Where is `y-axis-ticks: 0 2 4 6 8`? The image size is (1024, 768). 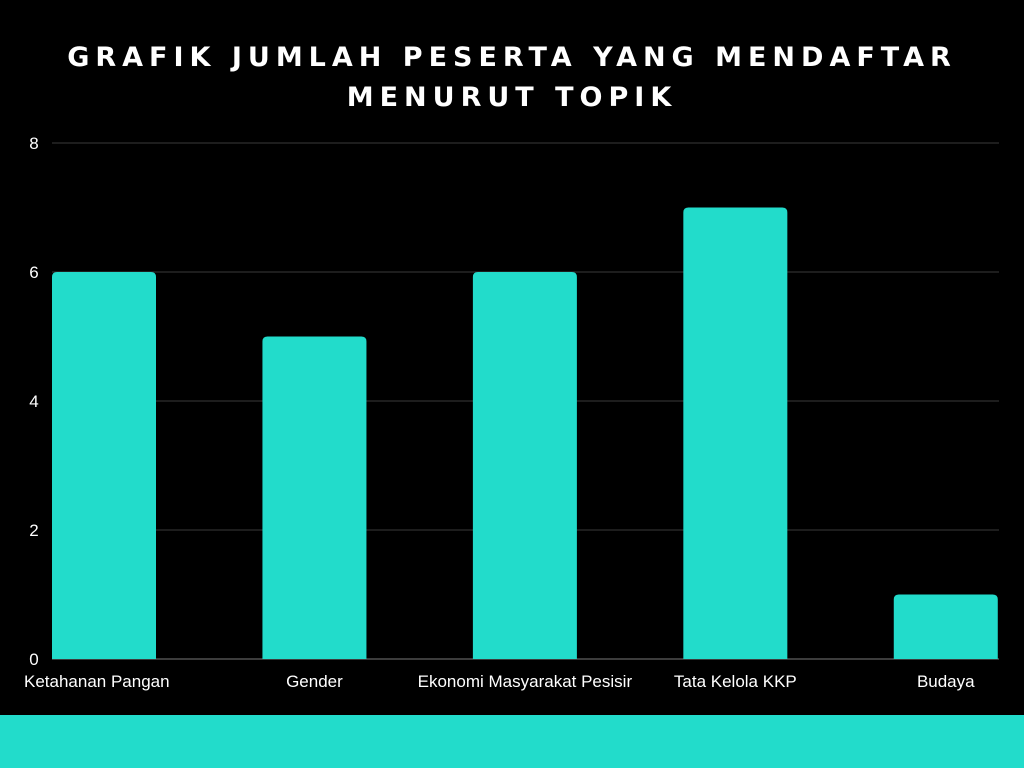
y-axis-ticks: 0 2 4 6 8 is located at coordinates (33, 401).